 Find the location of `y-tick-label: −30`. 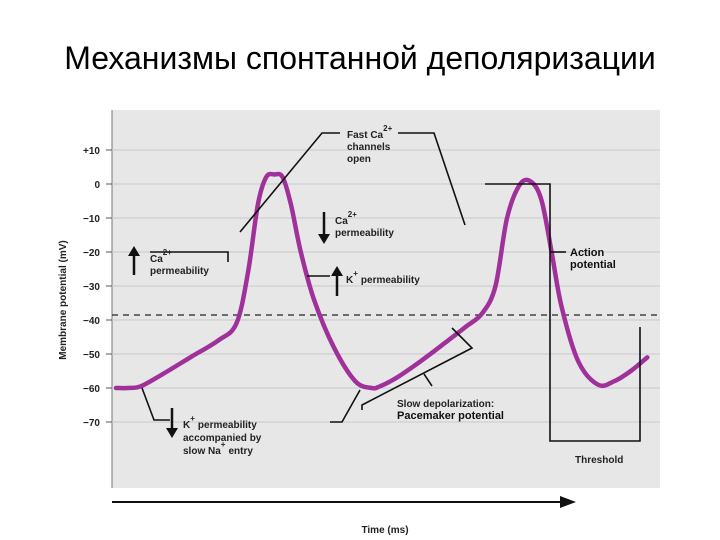

y-tick-label: −30 is located at coordinates (91, 287).